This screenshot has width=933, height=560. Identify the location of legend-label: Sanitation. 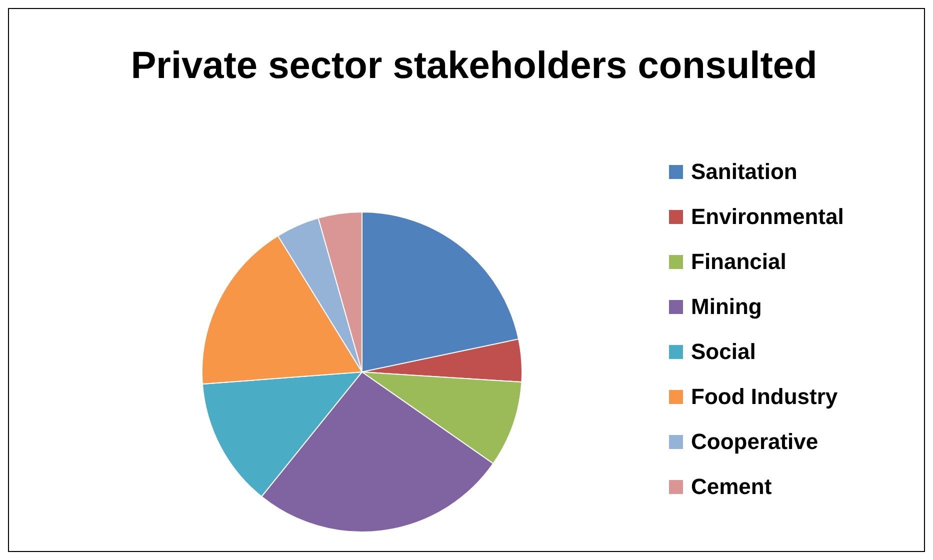
(744, 171).